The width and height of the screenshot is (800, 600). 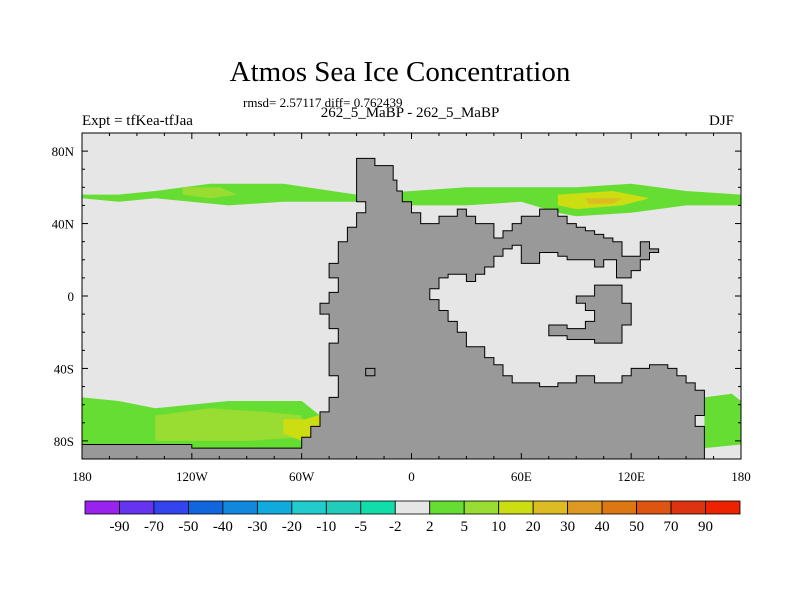 What do you see at coordinates (292, 527) in the screenshot?
I see `colorbar-label-5: -20` at bounding box center [292, 527].